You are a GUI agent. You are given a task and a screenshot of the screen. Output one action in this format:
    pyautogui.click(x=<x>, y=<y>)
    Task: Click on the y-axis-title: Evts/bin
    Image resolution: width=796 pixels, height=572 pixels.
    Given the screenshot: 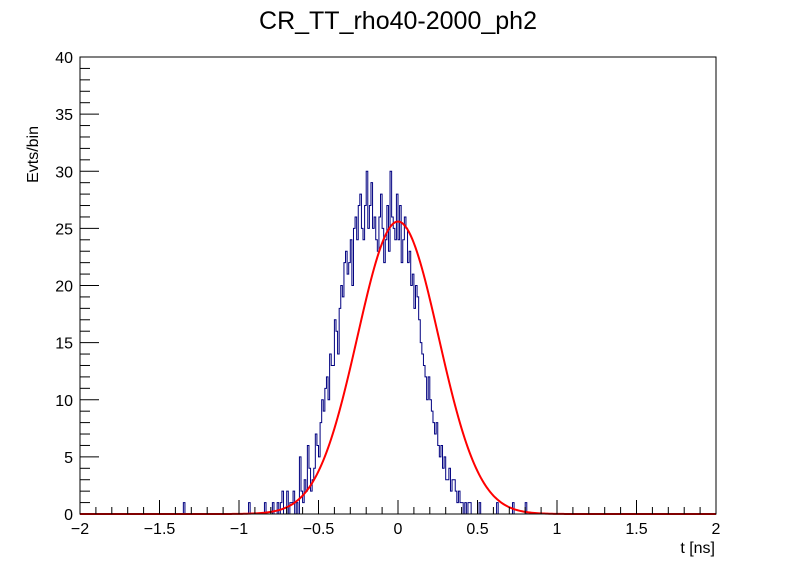 What is the action you would take?
    pyautogui.click(x=33, y=154)
    